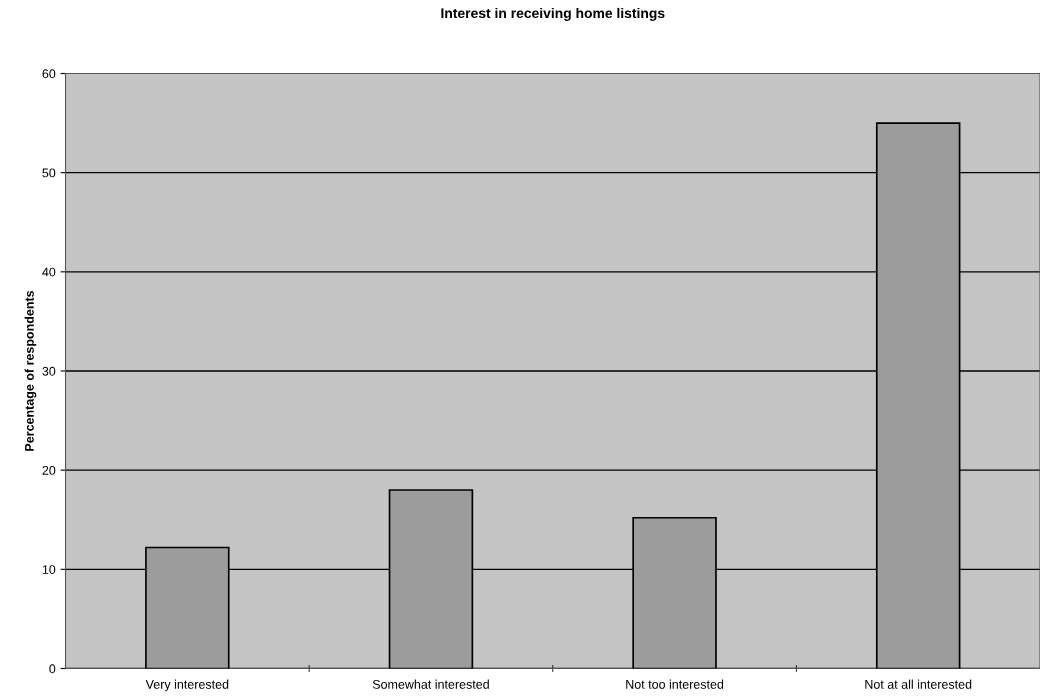 This screenshot has height=700, width=1040. Describe the element at coordinates (49, 470) in the screenshot. I see `y-tick-label: 20` at that location.